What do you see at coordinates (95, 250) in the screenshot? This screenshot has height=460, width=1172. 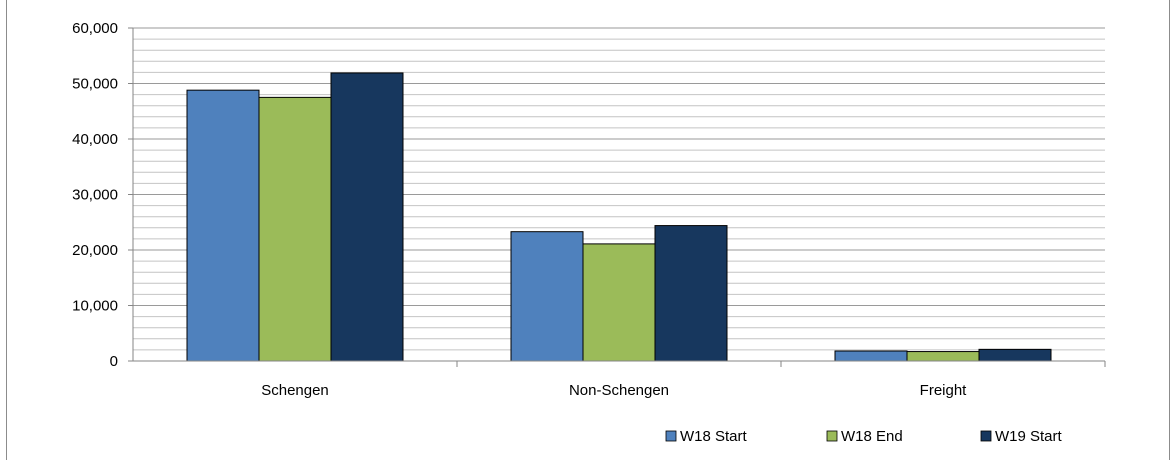 I see `y-tick-label: 20,000` at bounding box center [95, 250].